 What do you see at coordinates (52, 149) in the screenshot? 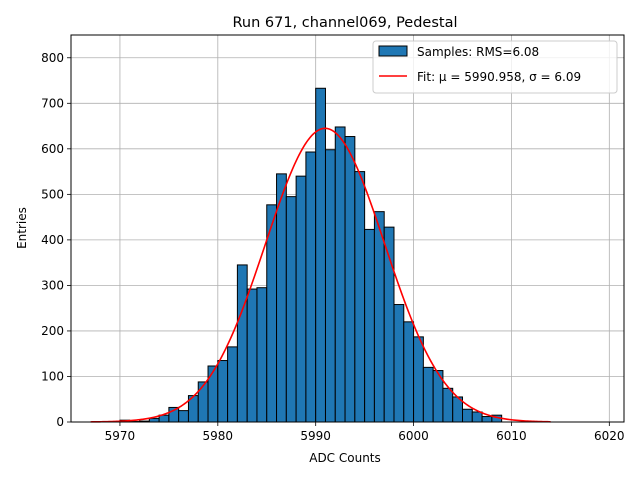
I see `y-tick-label: 600` at bounding box center [52, 149].